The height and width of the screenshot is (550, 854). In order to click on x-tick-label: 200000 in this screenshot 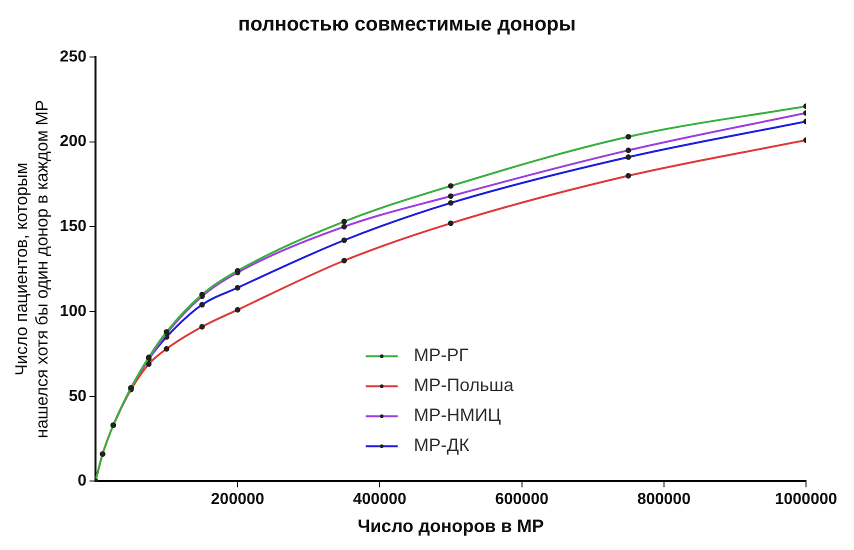, I will do `click(237, 499)`.